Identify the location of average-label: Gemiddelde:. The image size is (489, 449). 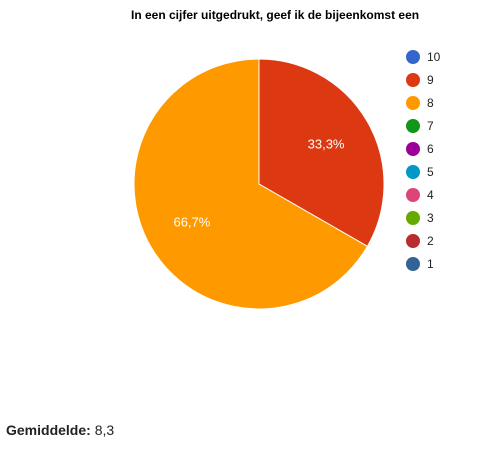
(48, 430).